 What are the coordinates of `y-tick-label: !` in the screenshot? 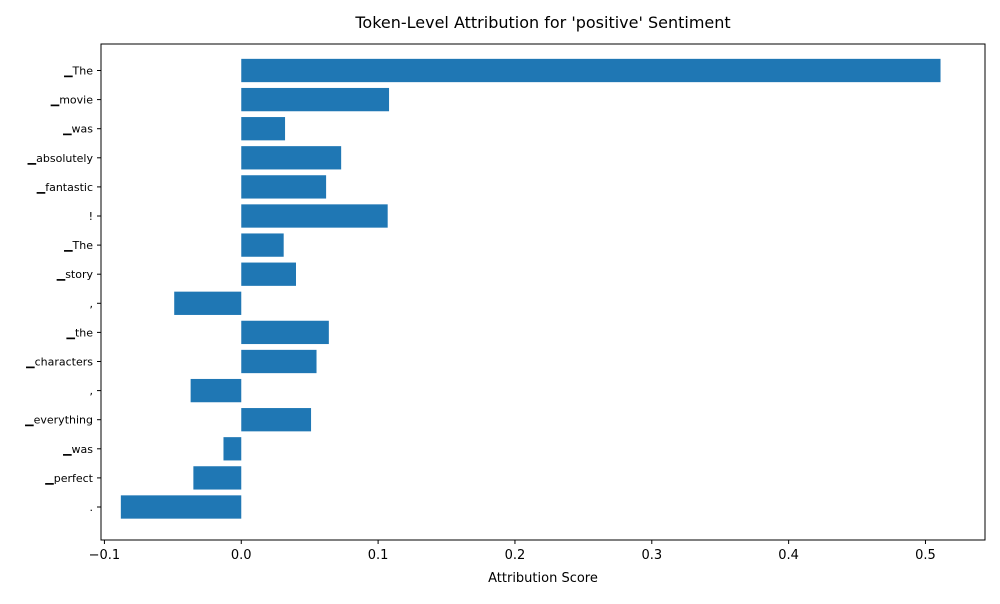 It's located at (91, 216).